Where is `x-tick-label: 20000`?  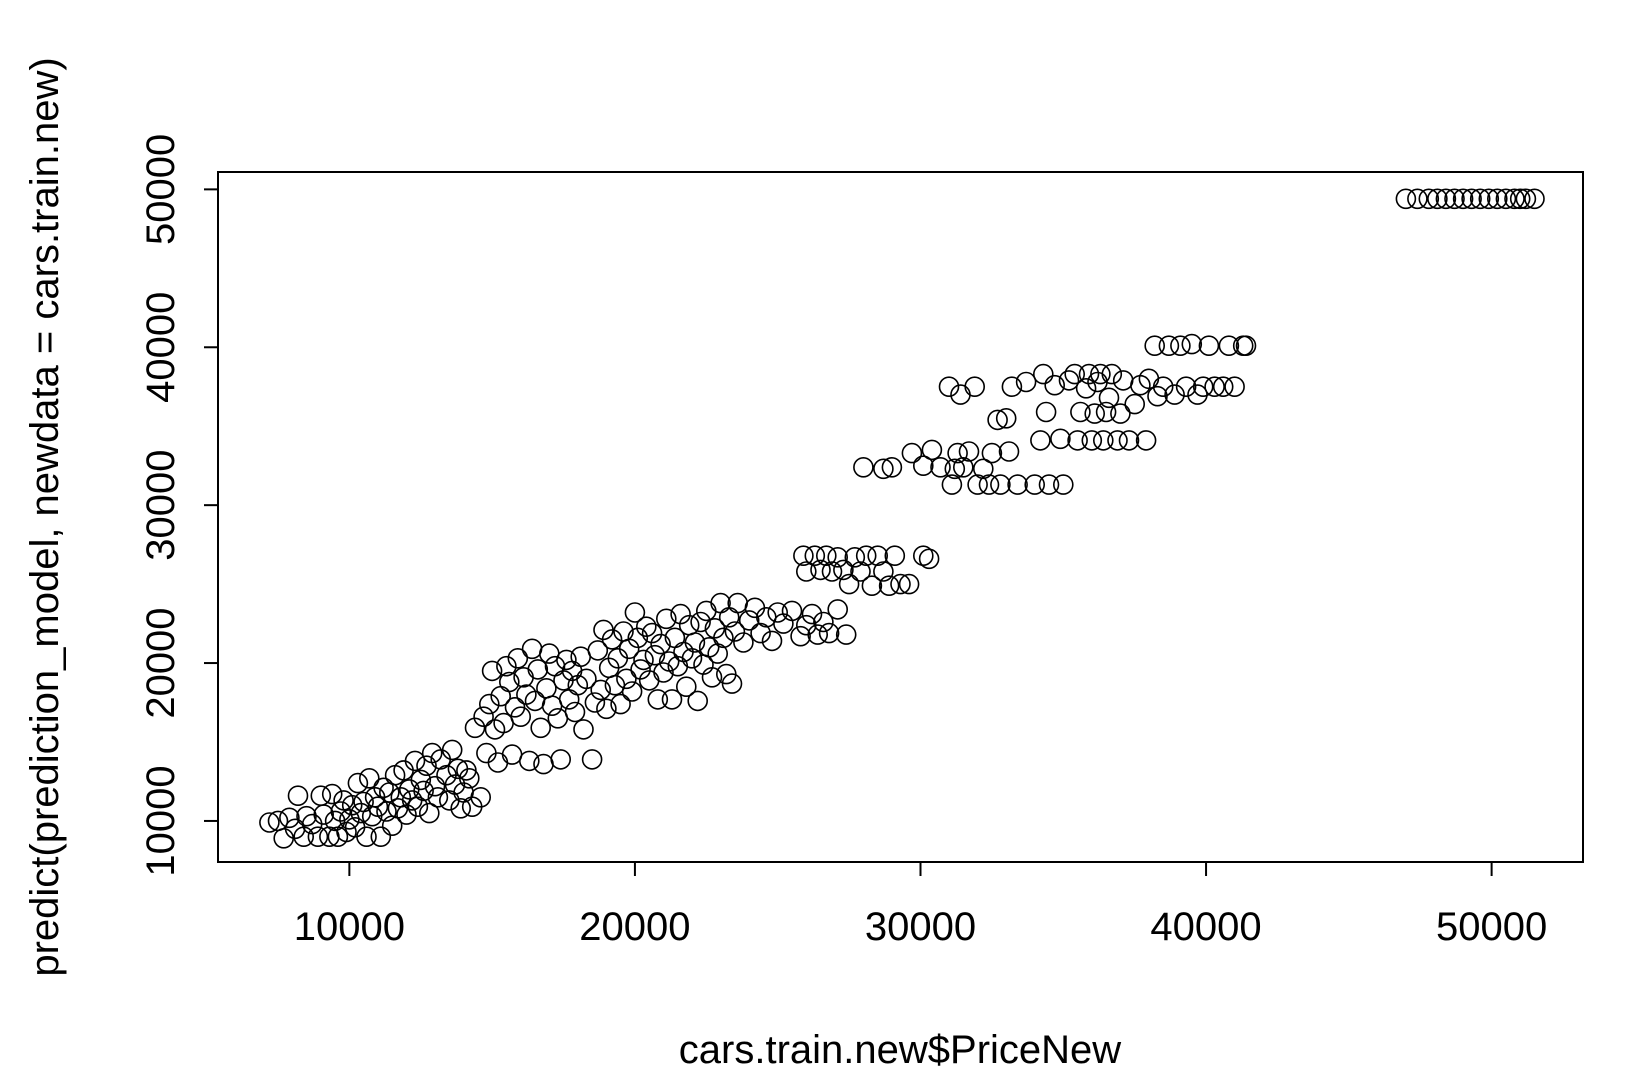 x-tick-label: 20000 is located at coordinates (634, 927).